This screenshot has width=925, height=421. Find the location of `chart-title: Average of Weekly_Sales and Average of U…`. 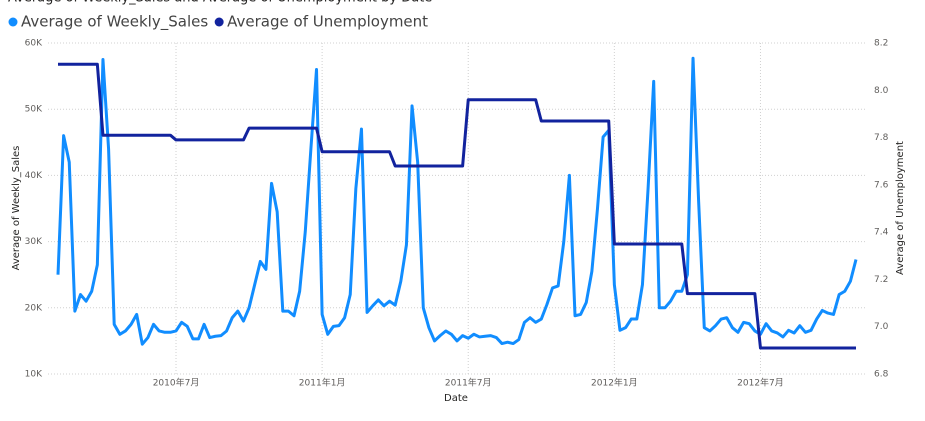

chart-title: Average of Weekly_Sales and Average of U… is located at coordinates (220, 3).